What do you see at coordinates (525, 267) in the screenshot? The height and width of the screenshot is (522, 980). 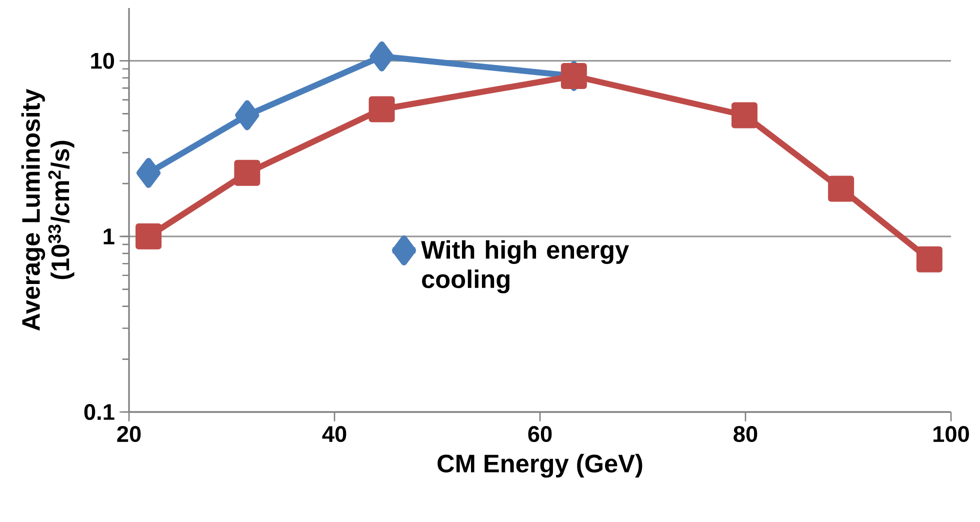 I see `legend-label: With high energy cooling` at bounding box center [525, 267].